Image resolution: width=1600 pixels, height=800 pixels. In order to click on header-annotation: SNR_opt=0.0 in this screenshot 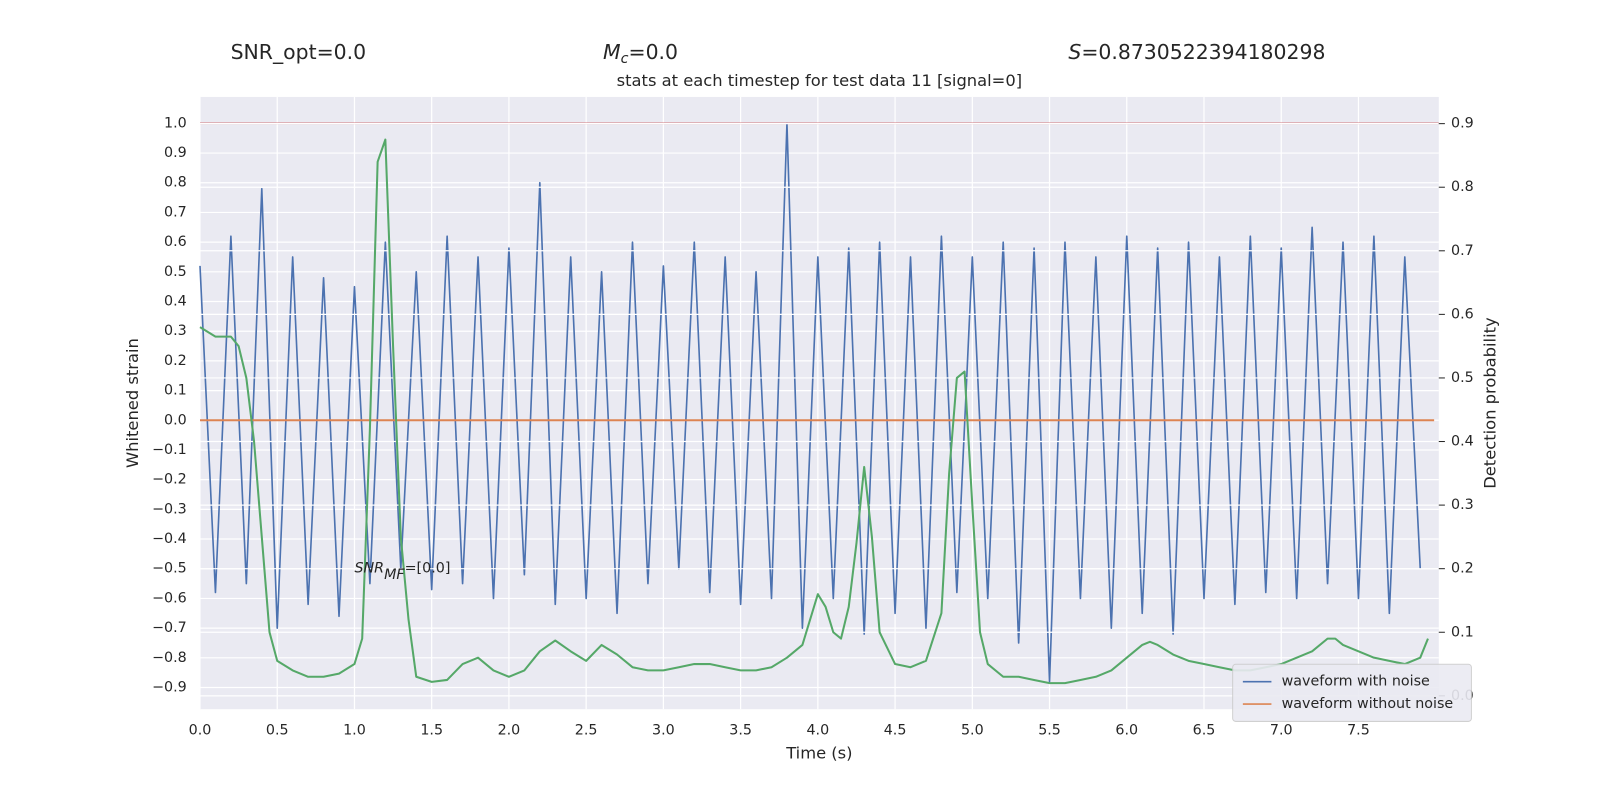, I will do `click(299, 52)`.